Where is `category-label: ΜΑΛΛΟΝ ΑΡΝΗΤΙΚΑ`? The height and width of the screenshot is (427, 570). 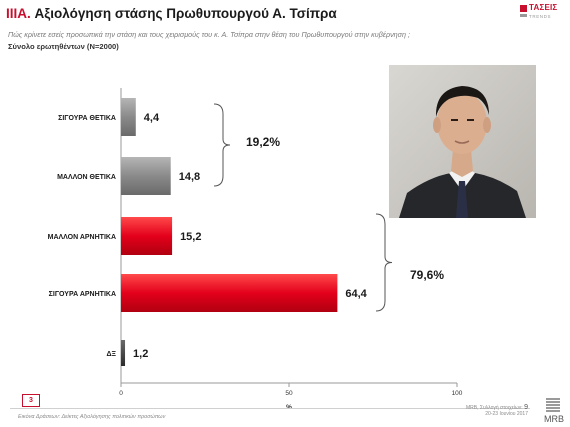
category-label: ΜΑΛΛΟΝ ΑΡΝΗΤΙΚΑ is located at coordinates (82, 237).